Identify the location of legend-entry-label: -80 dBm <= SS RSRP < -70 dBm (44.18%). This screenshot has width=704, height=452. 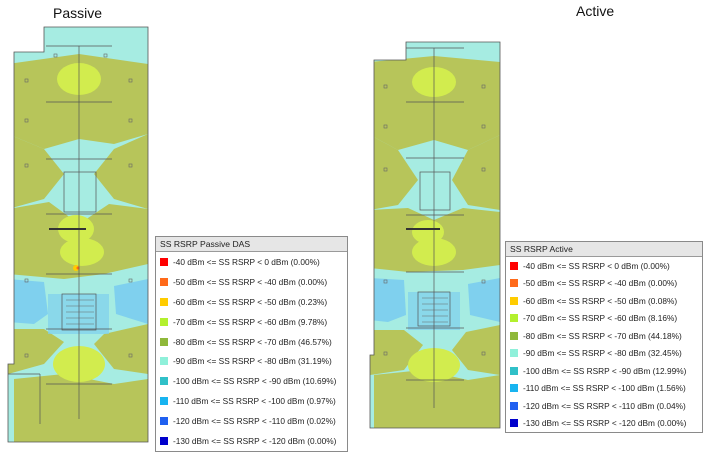
(602, 335).